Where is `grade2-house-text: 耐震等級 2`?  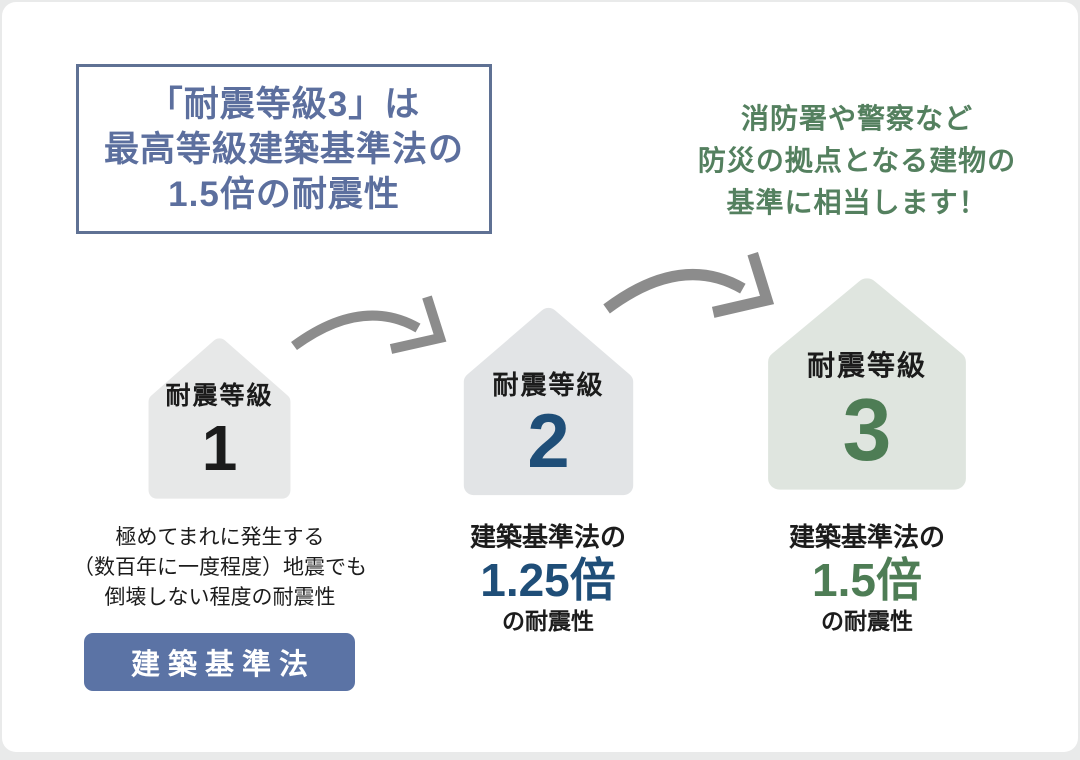 grade2-house-text: 耐震等級 2 is located at coordinates (548, 401).